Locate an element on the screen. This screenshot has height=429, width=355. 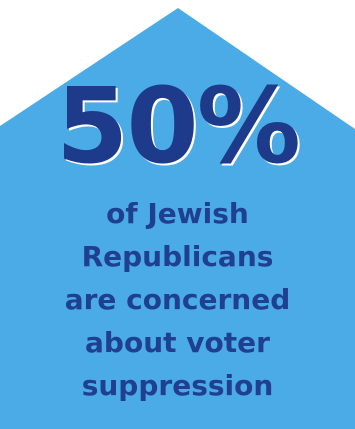
caption-line: are concerned is located at coordinates (177, 299).